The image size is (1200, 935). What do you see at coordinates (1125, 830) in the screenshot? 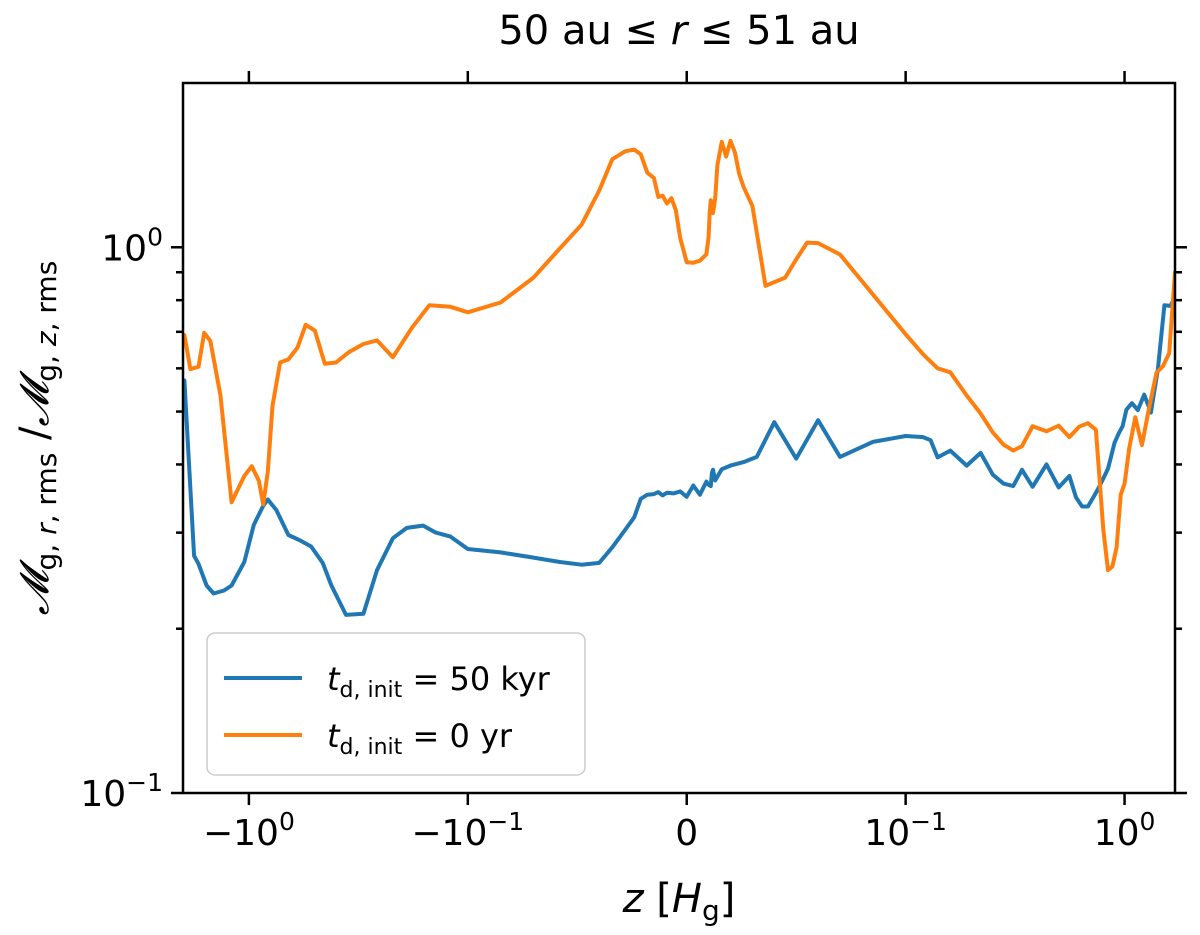
I see `x-tick-label-5: 10⁰` at bounding box center [1125, 830].